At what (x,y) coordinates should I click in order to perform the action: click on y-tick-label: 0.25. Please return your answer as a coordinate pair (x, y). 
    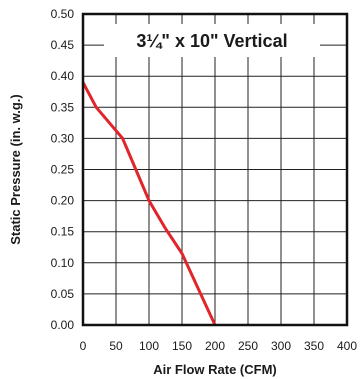
    Looking at the image, I should click on (63, 170).